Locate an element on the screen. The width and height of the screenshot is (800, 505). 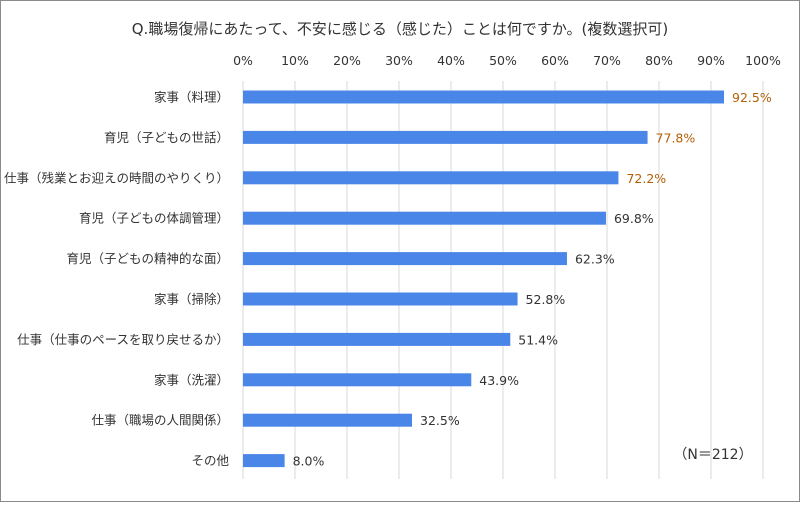
x-tick-label: 20% is located at coordinates (347, 60).